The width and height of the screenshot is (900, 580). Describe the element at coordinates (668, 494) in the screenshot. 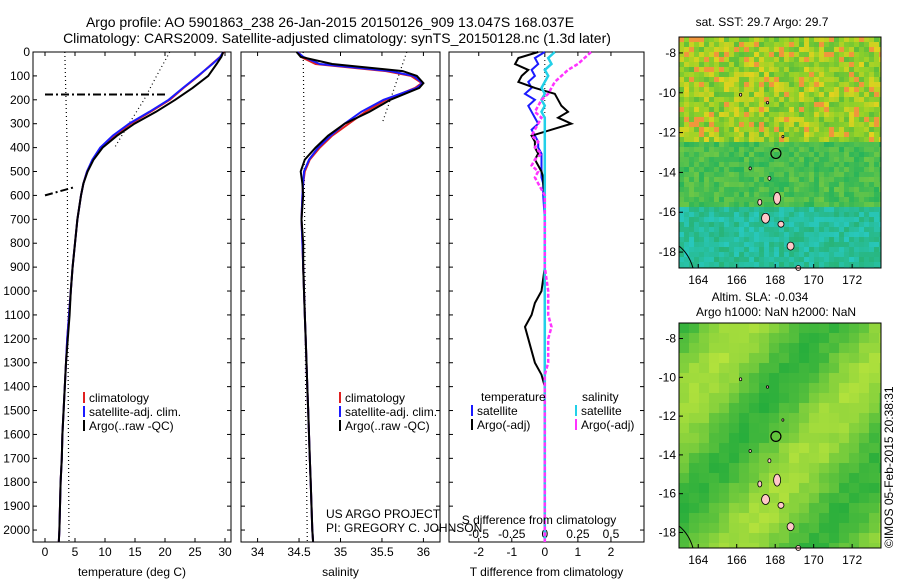

I see `map-y-tick-label: -16` at that location.